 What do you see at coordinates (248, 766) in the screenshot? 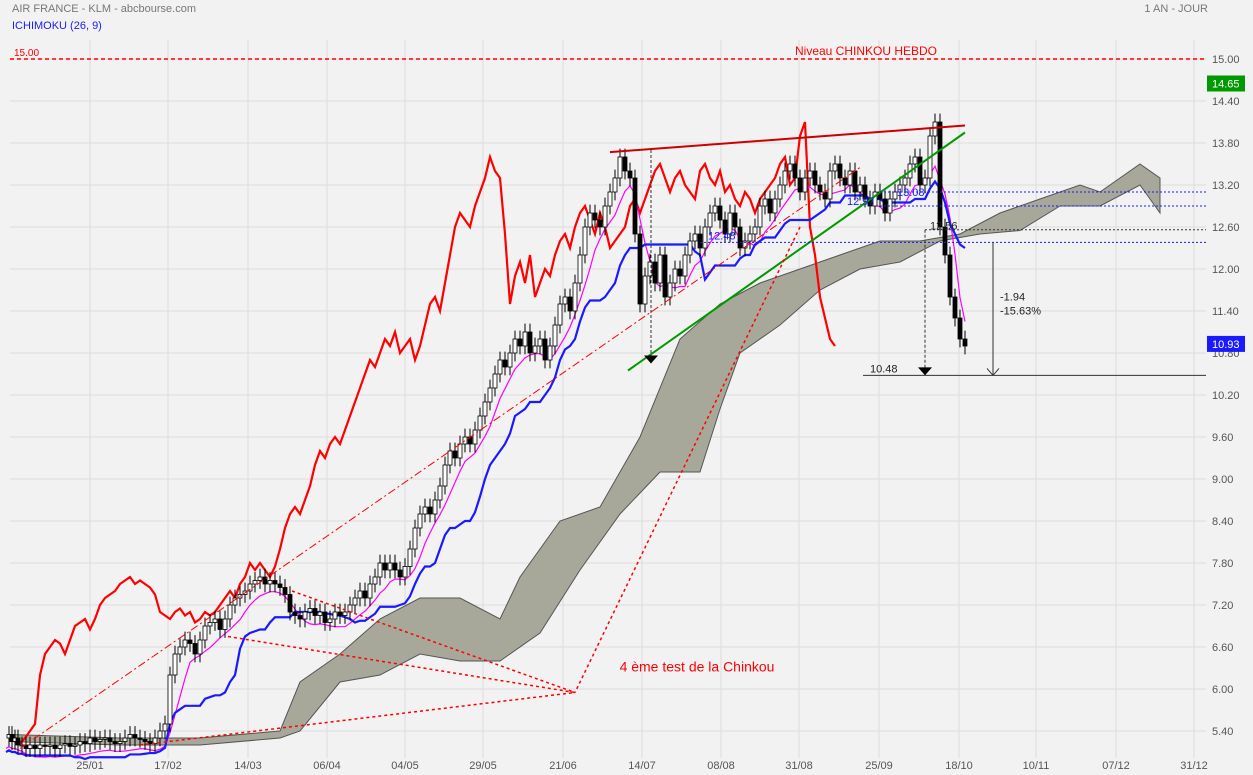
I see `x-tick-label: 14/03` at bounding box center [248, 766].